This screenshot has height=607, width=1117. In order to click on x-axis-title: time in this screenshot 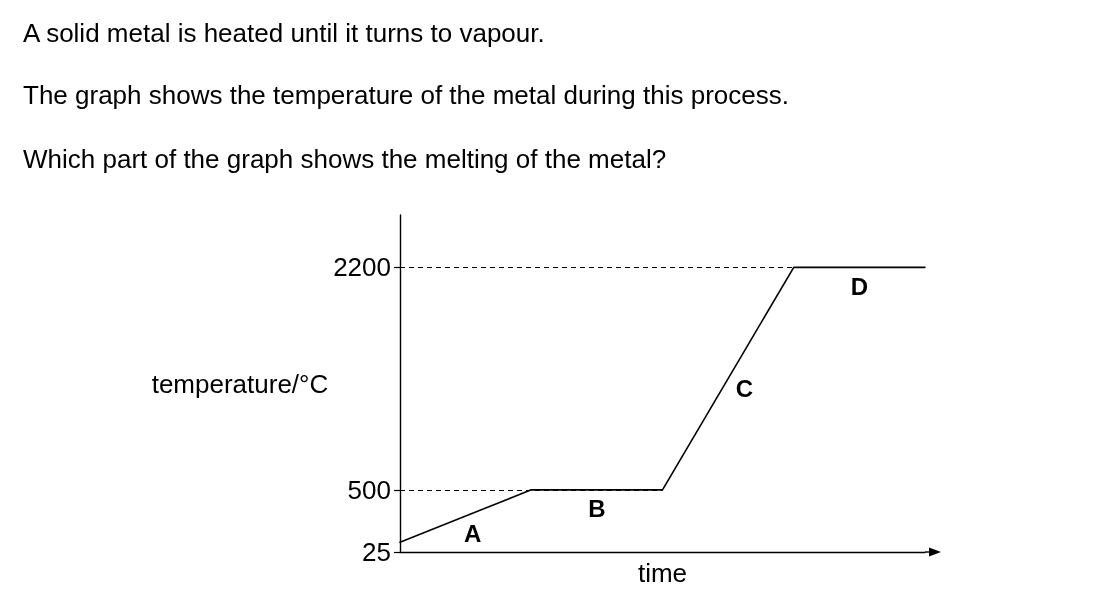, I will do `click(662, 573)`.